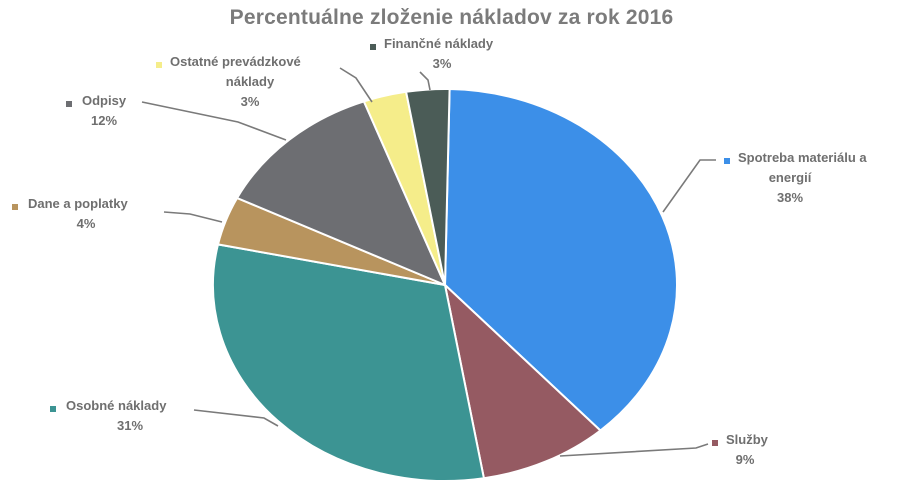 The image size is (903, 482). Describe the element at coordinates (159, 65) in the screenshot. I see `label-marker-ostatne-prevadzkove-naklady` at that location.